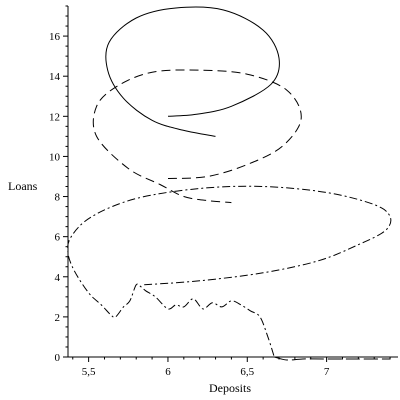  Describe the element at coordinates (55, 157) in the screenshot. I see `y-tick-label: 10` at that location.